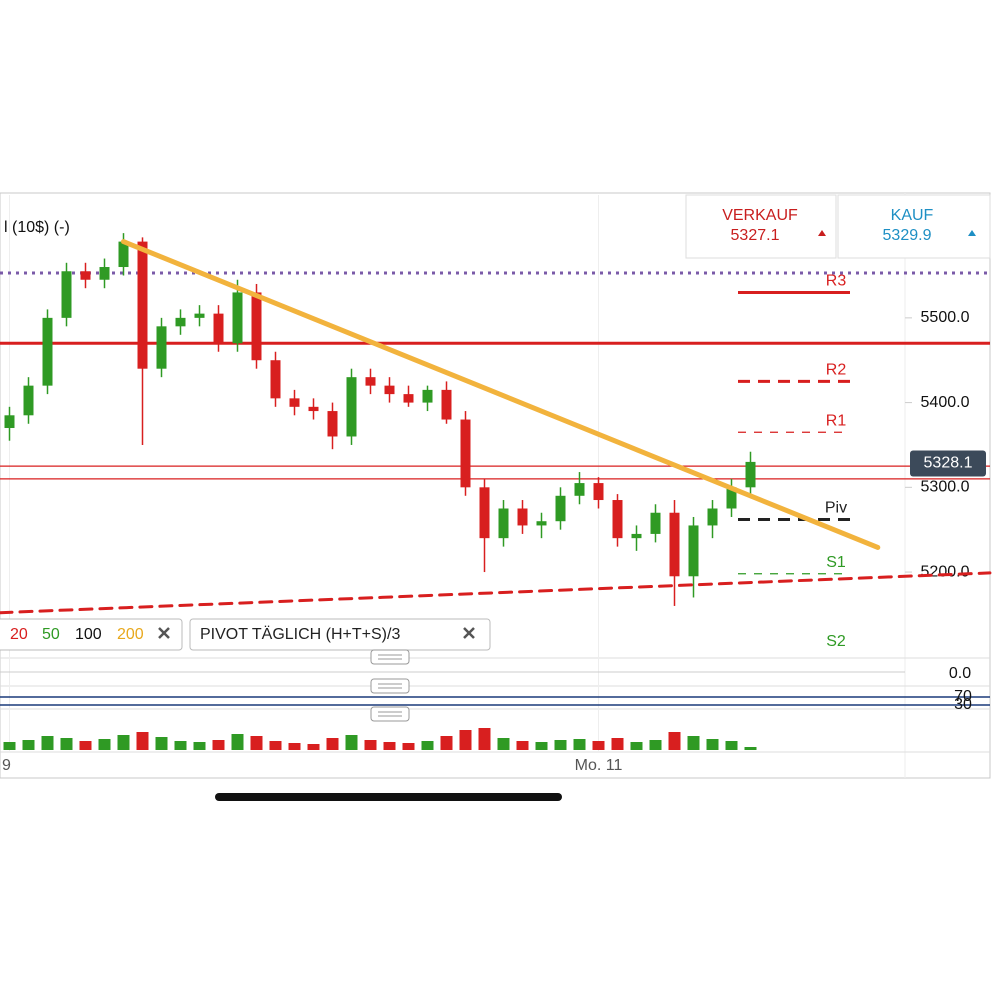 The image size is (1000, 1005). I want to click on ma-period: 100, so click(88, 634).